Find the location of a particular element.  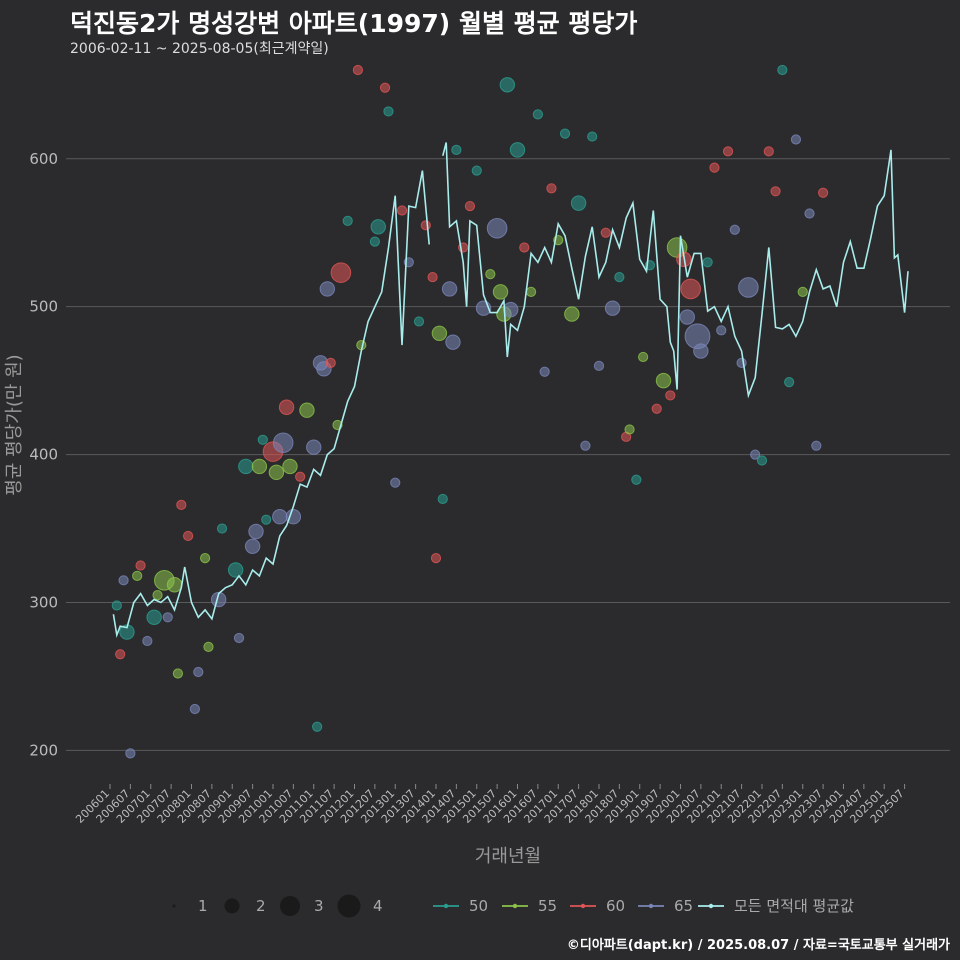

legend-series-label: 50 is located at coordinates (478, 906).